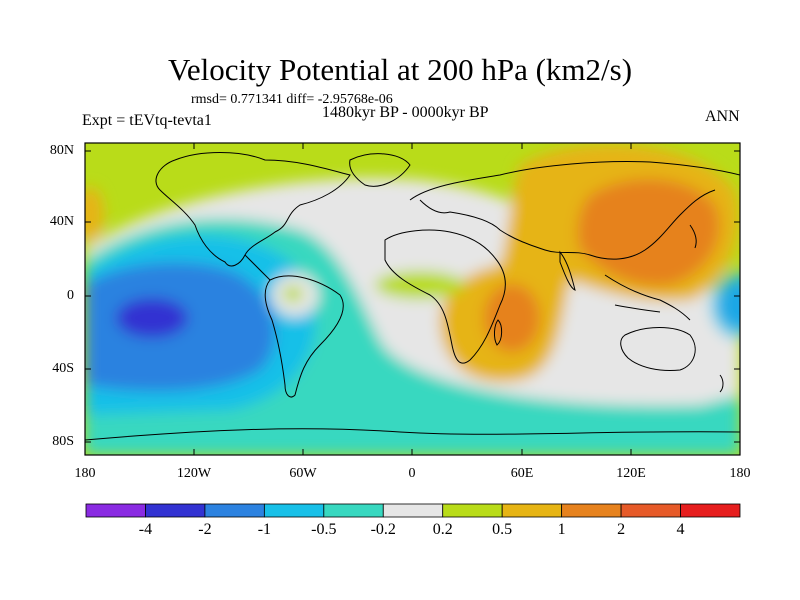 The height and width of the screenshot is (600, 800). Describe the element at coordinates (63, 441) in the screenshot. I see `y-axis-label: 80S` at that location.